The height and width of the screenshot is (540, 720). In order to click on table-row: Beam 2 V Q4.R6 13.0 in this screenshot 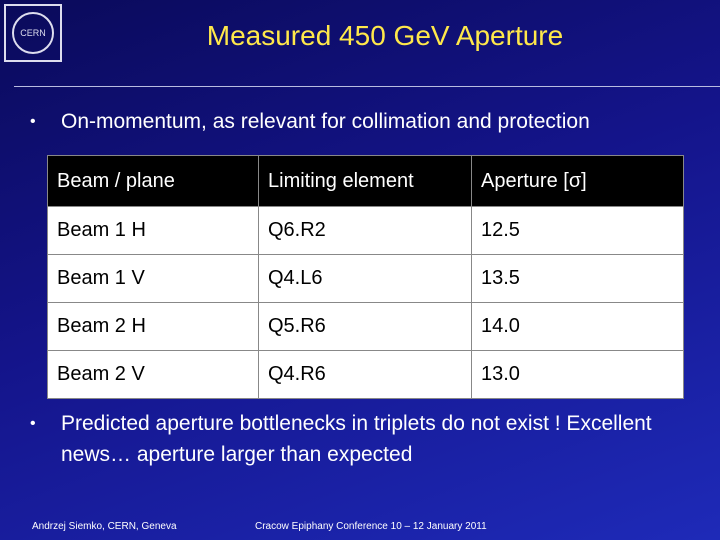, I will do `click(365, 374)`.